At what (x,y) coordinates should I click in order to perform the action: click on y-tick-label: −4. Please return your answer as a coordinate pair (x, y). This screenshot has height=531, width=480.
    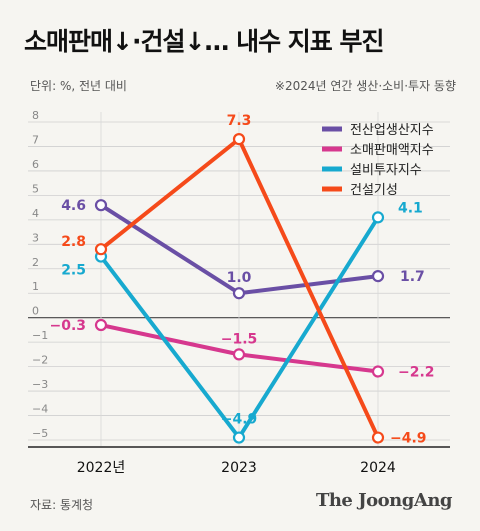
    Looking at the image, I should click on (40, 409).